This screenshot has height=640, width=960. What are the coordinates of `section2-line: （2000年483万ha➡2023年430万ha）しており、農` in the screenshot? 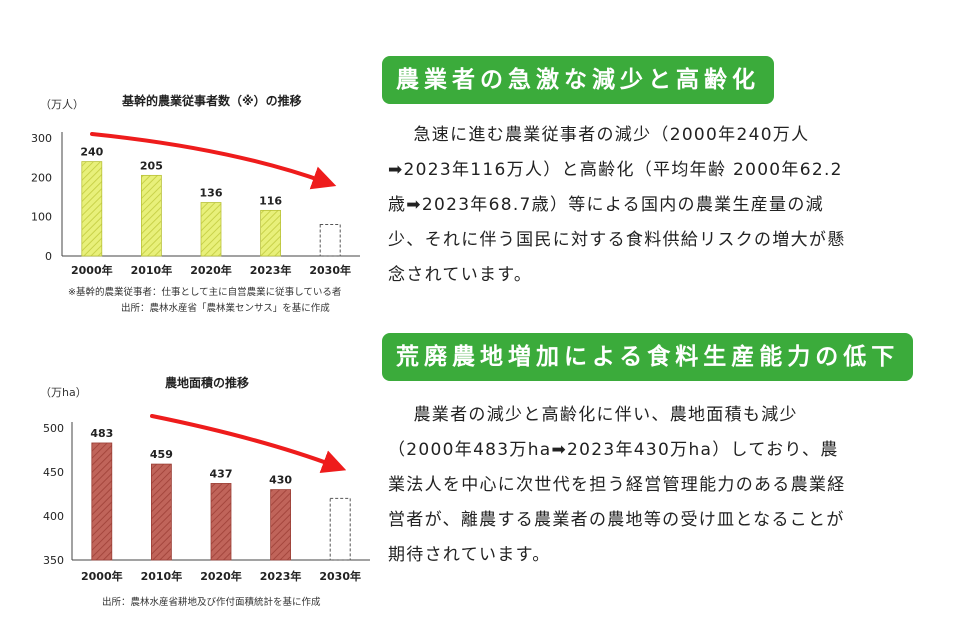 It's located at (613, 450).